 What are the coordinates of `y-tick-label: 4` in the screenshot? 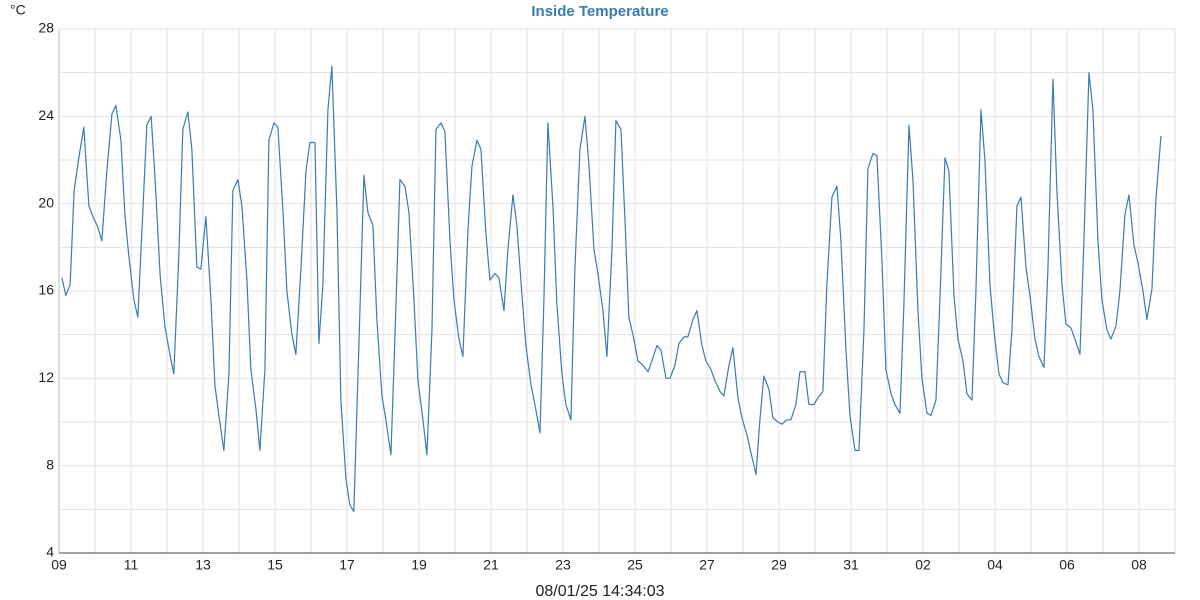 It's located at (50, 552).